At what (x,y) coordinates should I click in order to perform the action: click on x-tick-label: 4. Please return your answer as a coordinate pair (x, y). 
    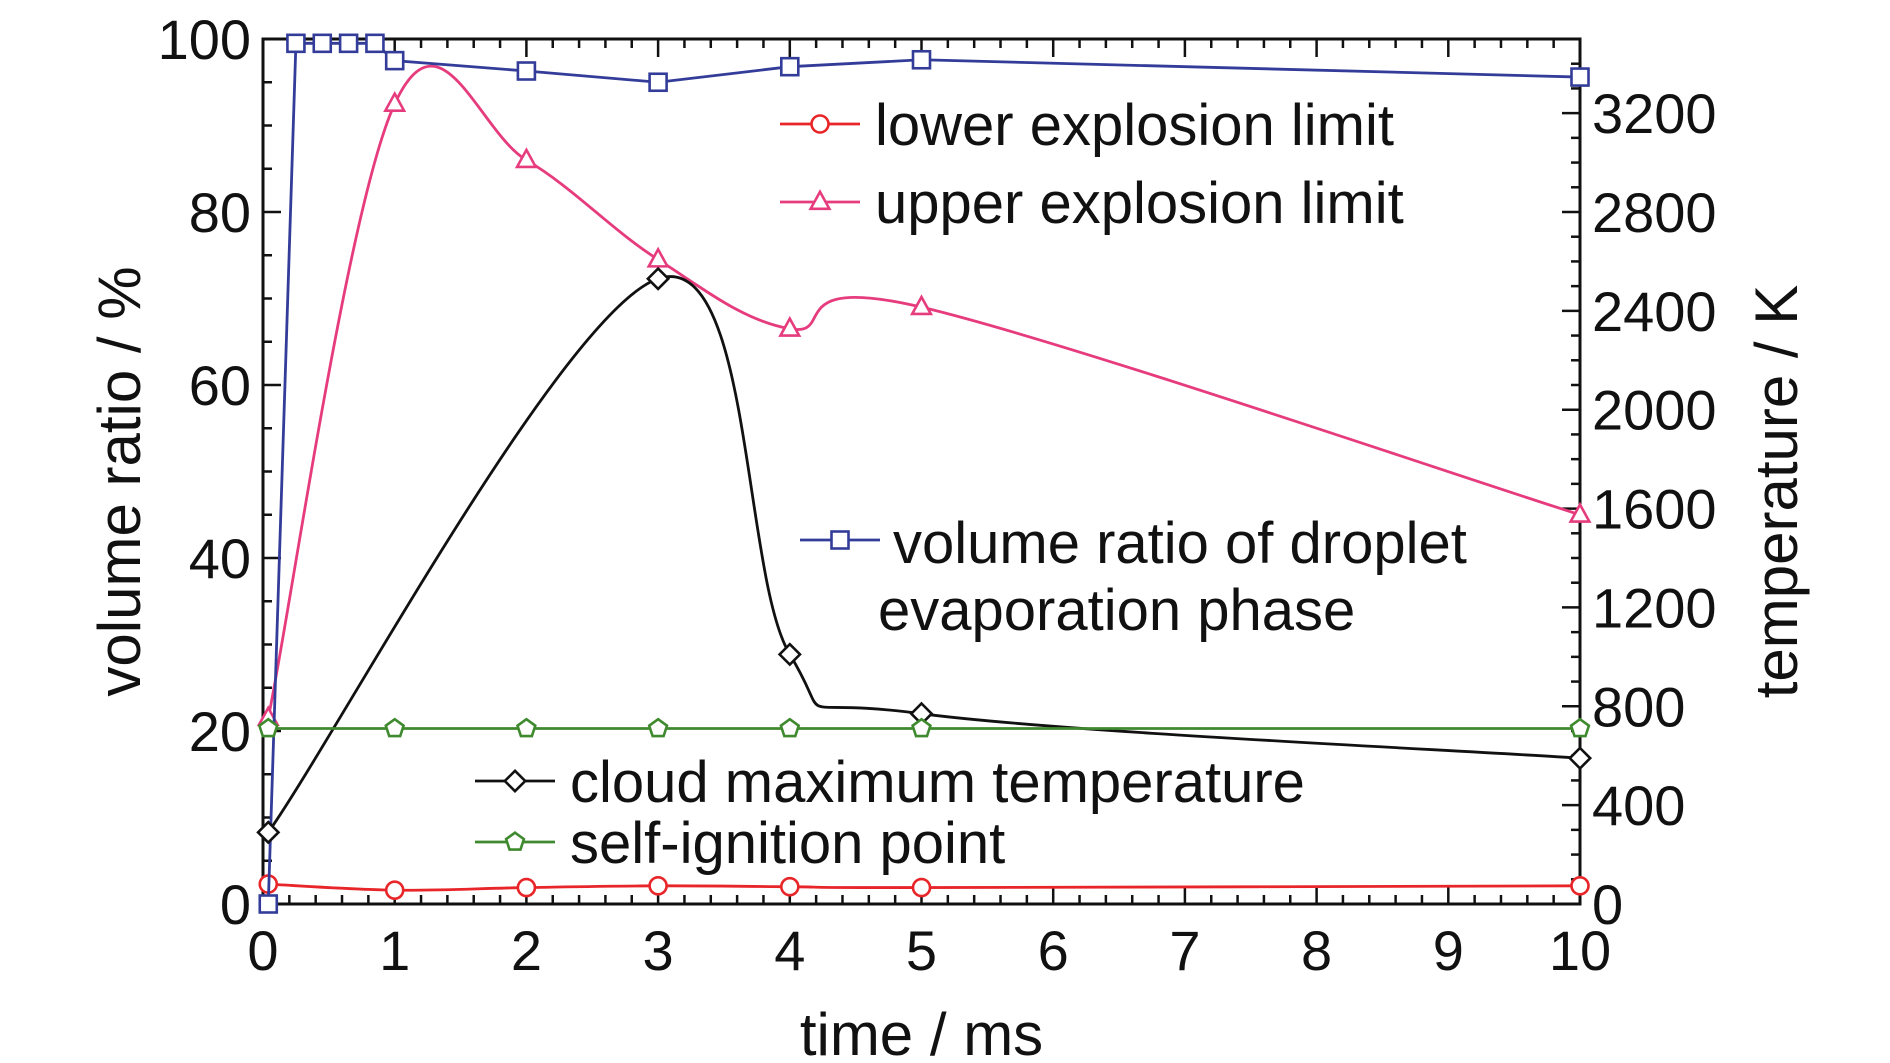
    Looking at the image, I should click on (789, 950).